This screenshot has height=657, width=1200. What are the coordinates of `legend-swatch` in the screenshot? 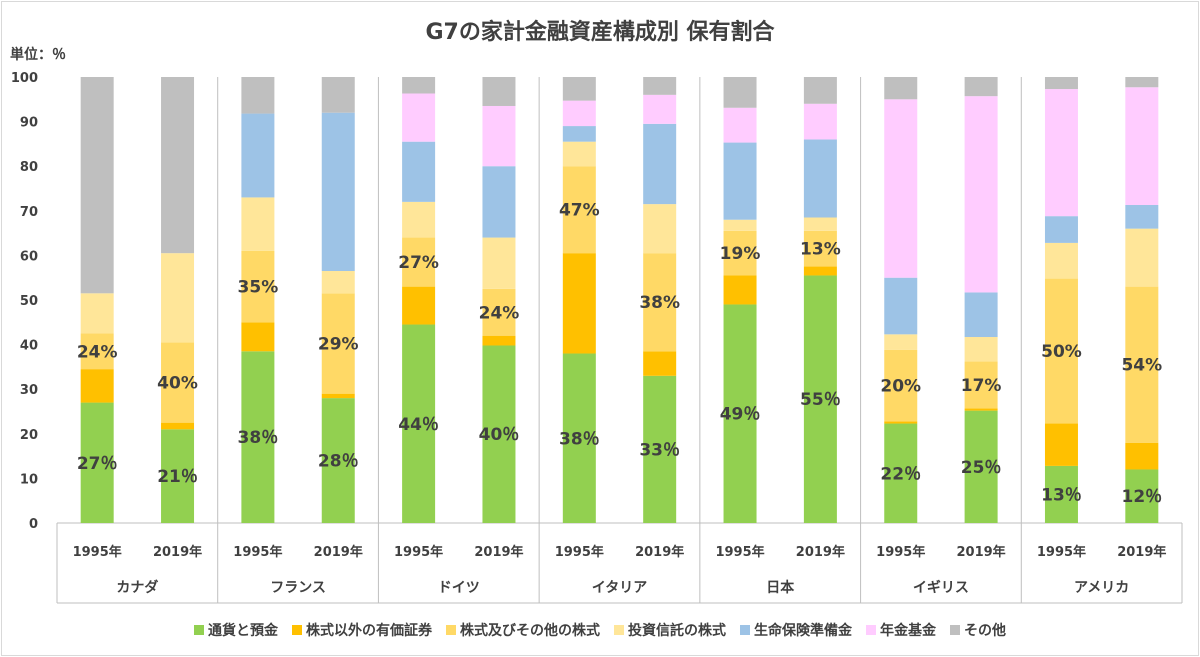 It's located at (199, 630).